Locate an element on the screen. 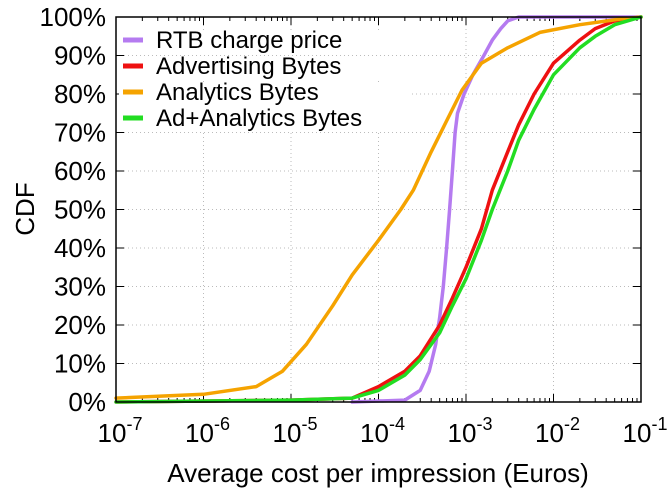 Image resolution: width=672 pixels, height=496 pixels. y-tick-label: 40% is located at coordinates (80, 248).